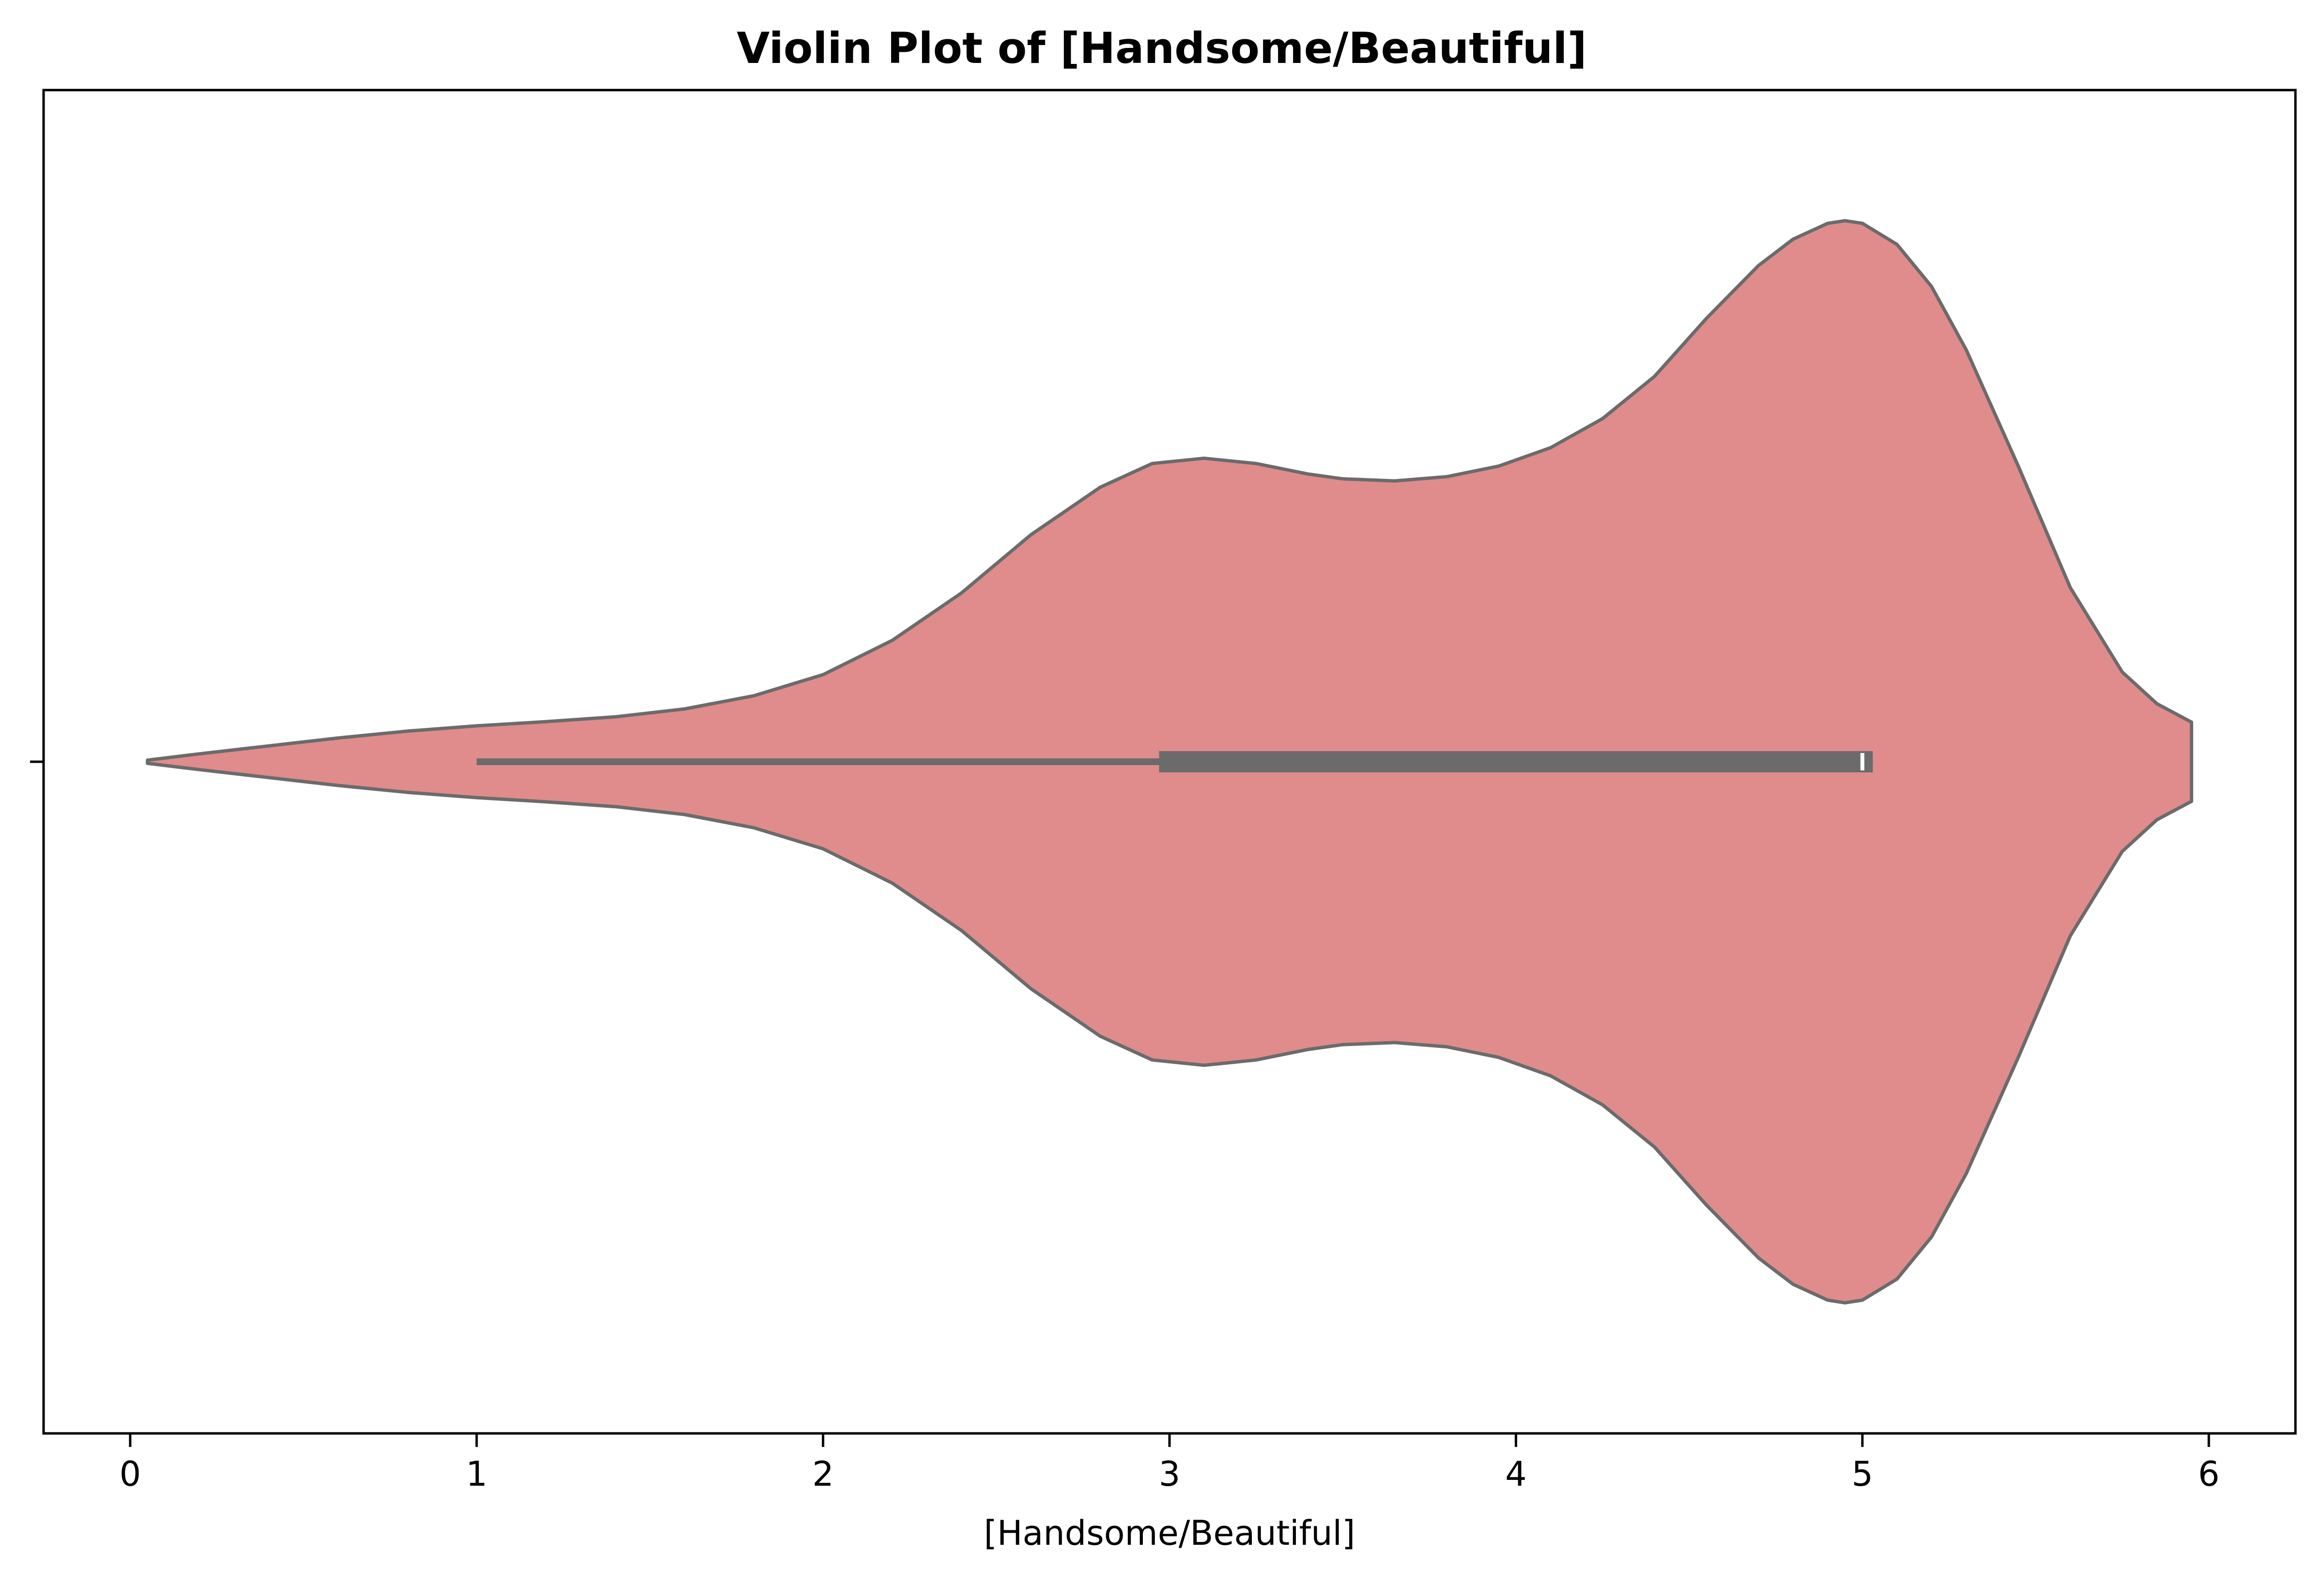 The image size is (2324, 1584). Describe the element at coordinates (823, 1474) in the screenshot. I see `x-tick-label: 2` at that location.